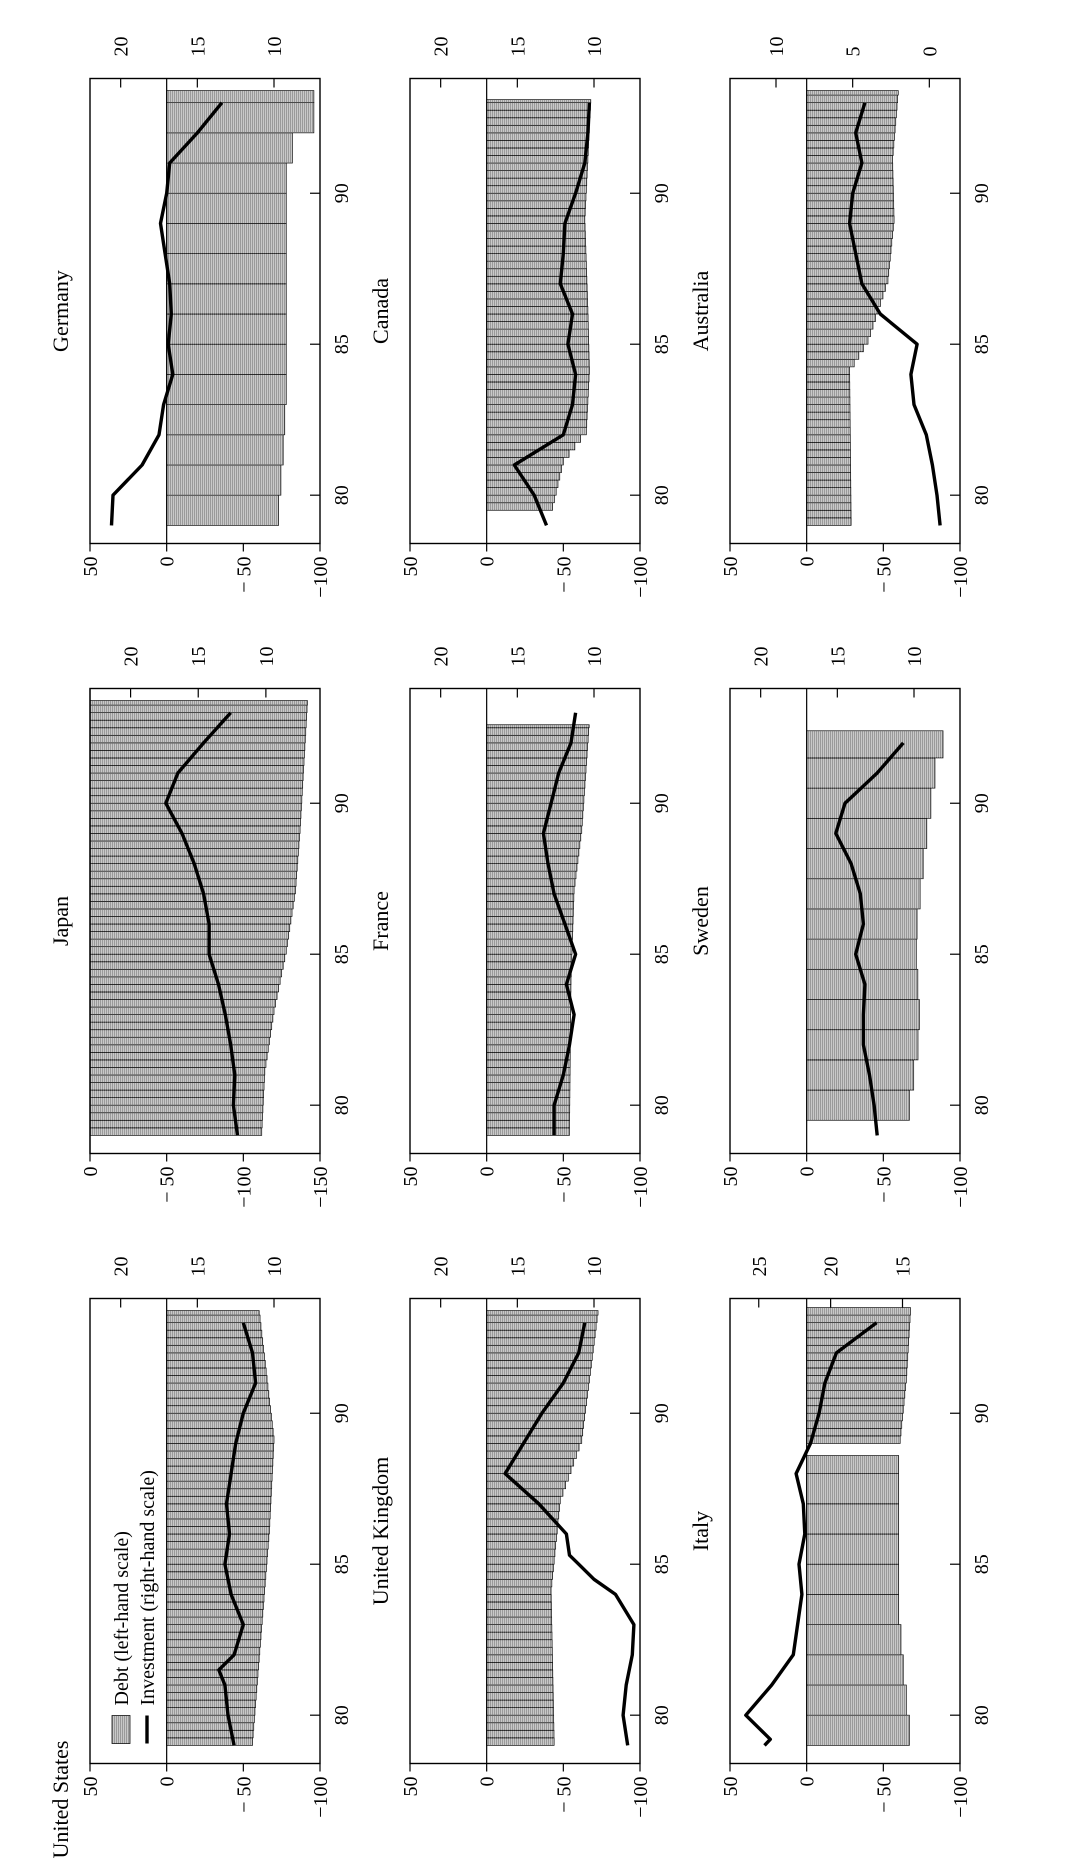  What do you see at coordinates (342, 954) in the screenshot?
I see `x-tick-label: 85` at bounding box center [342, 954].